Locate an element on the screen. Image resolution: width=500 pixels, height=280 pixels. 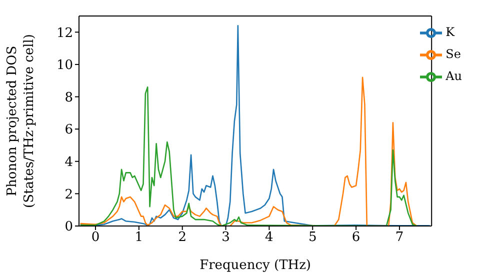
x-tick-label: 2 is located at coordinates (182, 238).